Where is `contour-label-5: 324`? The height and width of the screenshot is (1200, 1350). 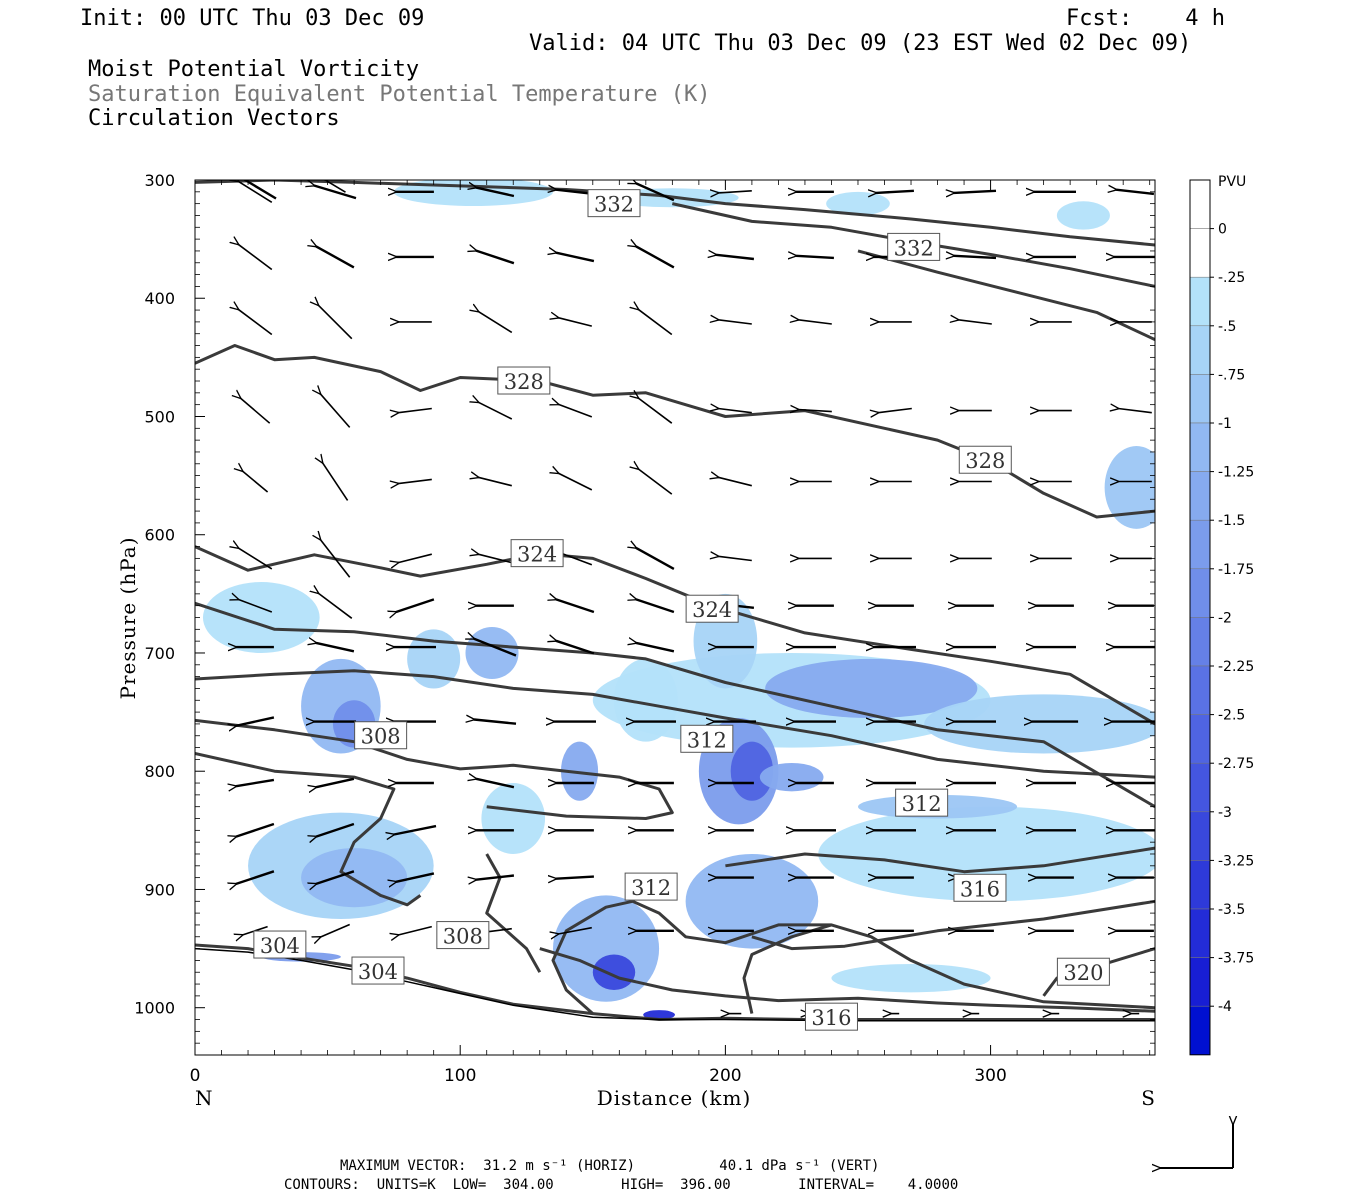
contour-label-5: 324 is located at coordinates (712, 608).